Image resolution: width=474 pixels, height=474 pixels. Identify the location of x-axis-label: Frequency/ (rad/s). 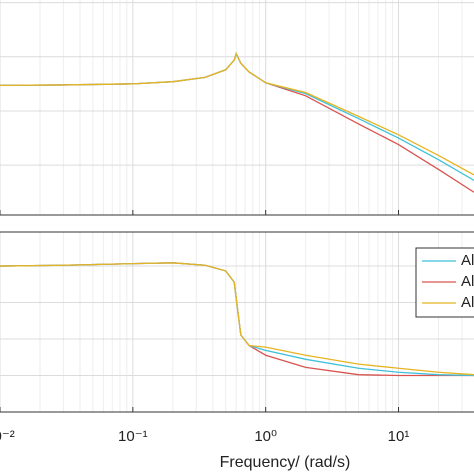
(285, 462).